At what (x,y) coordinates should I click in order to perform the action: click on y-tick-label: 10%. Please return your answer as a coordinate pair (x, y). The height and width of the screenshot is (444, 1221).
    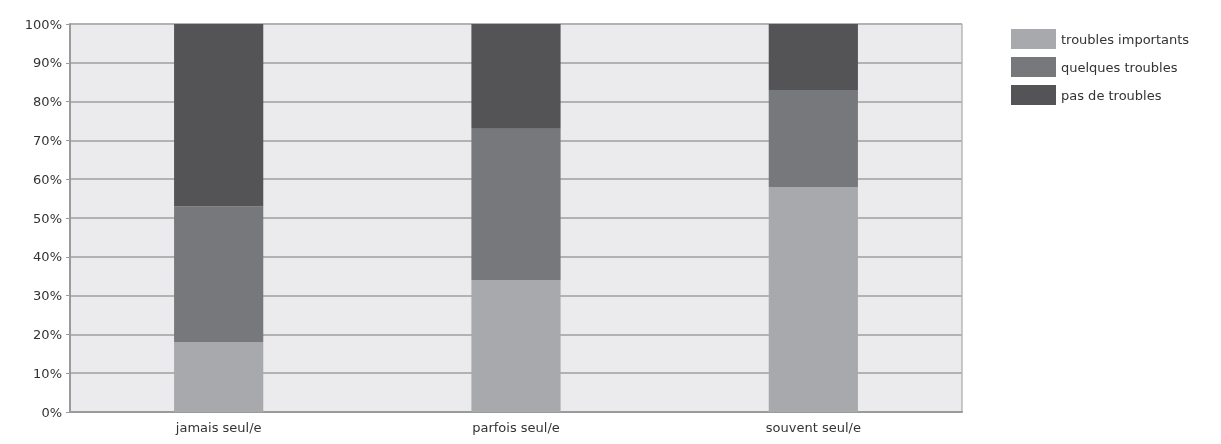
    Looking at the image, I should click on (47, 373).